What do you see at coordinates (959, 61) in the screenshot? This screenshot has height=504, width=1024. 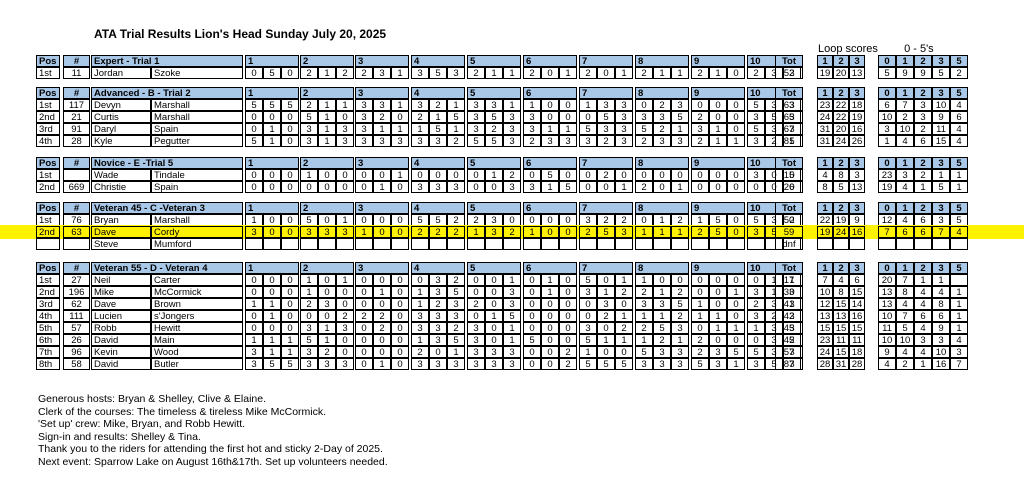 I see `fives-header: 5` at bounding box center [959, 61].